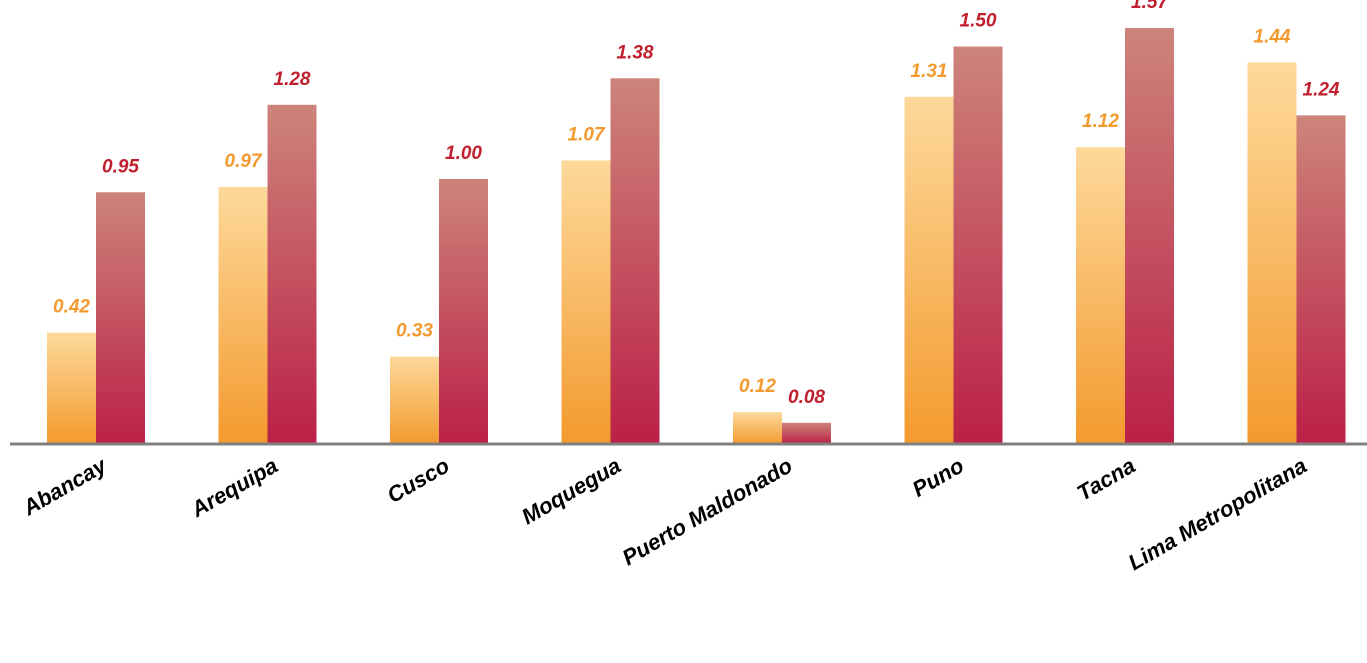 This screenshot has height=663, width=1367. What do you see at coordinates (1272, 36) in the screenshot?
I see `value-label: 1.44` at bounding box center [1272, 36].